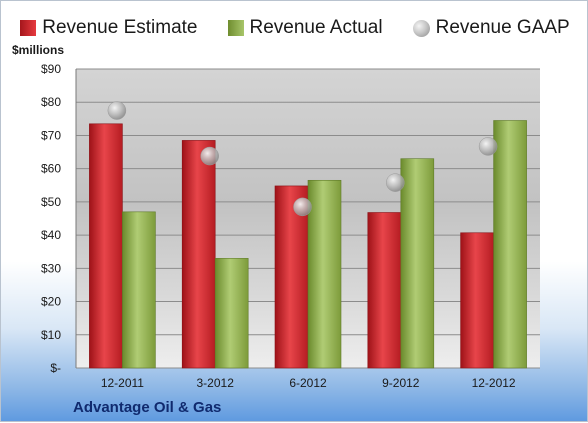 The height and width of the screenshot is (423, 588). What do you see at coordinates (235, 28) in the screenshot?
I see `actual-swatch` at bounding box center [235, 28].